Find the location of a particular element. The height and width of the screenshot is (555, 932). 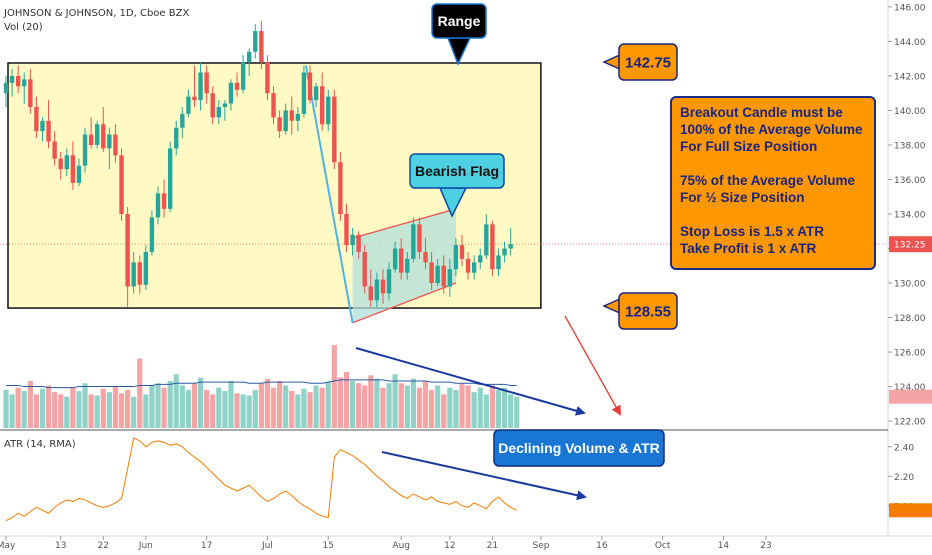

time-tick-label: 23 is located at coordinates (765, 545).